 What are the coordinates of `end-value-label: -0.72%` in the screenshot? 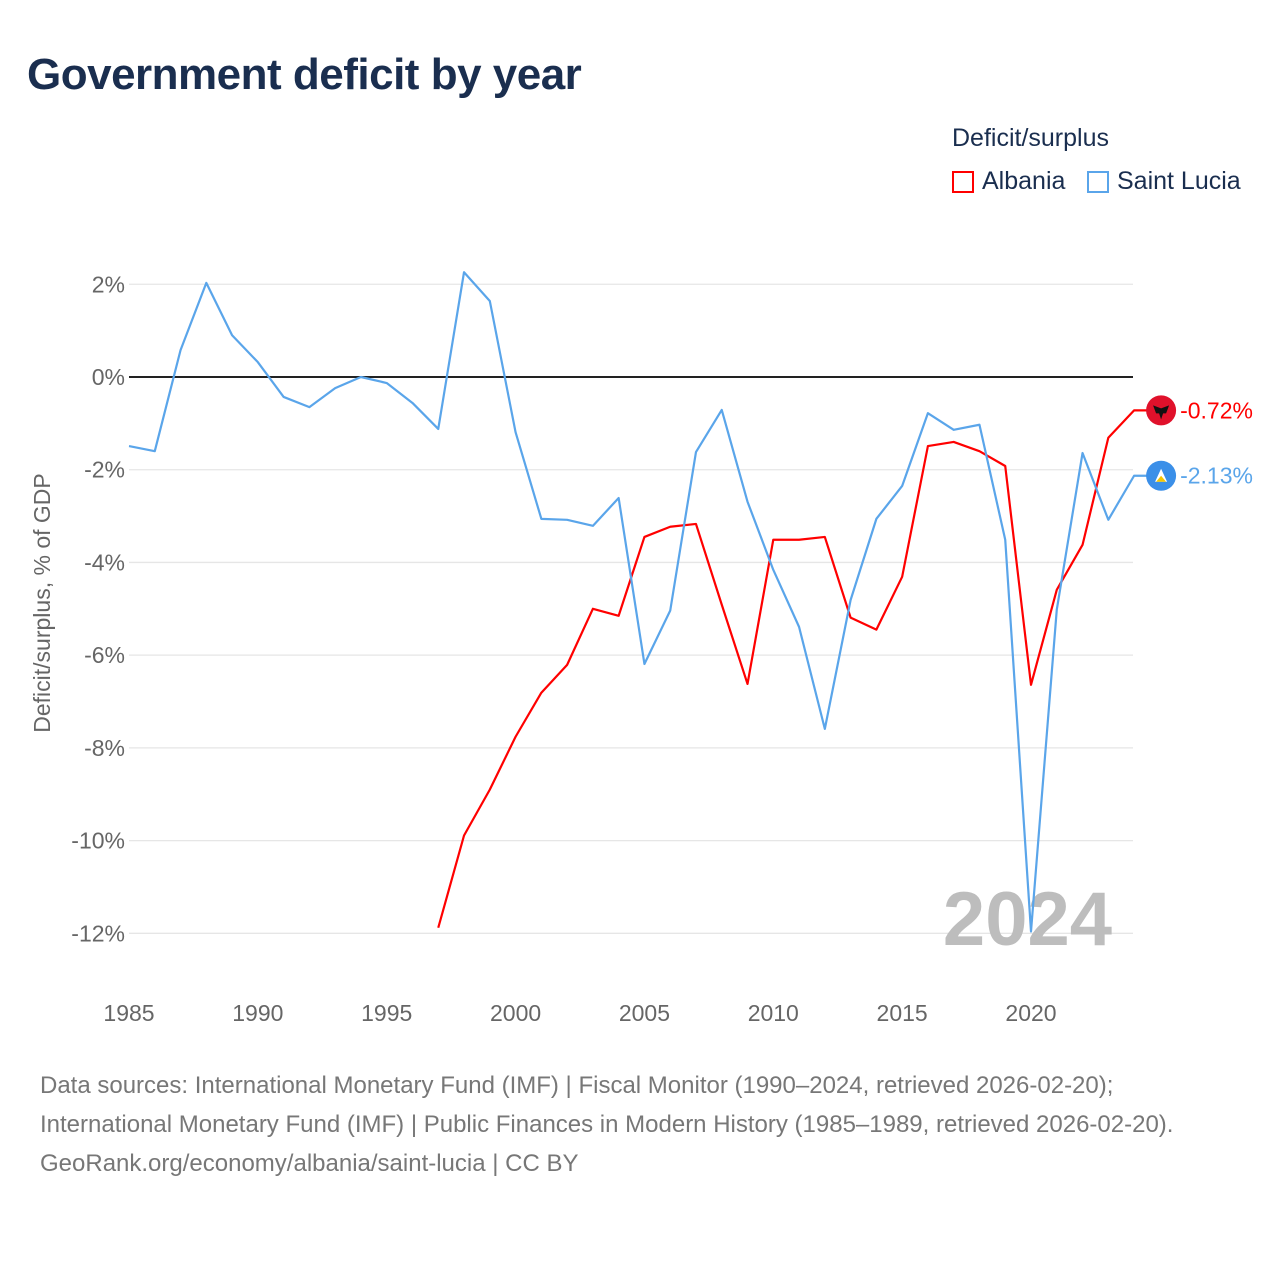 It's located at (1216, 410).